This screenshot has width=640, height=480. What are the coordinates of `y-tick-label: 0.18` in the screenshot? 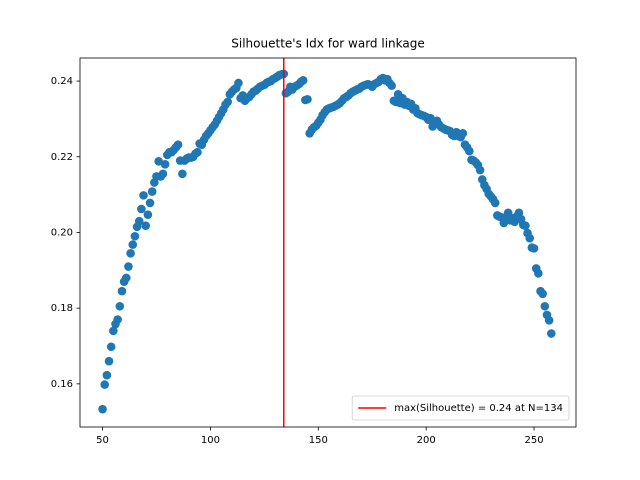 It's located at (62, 308).